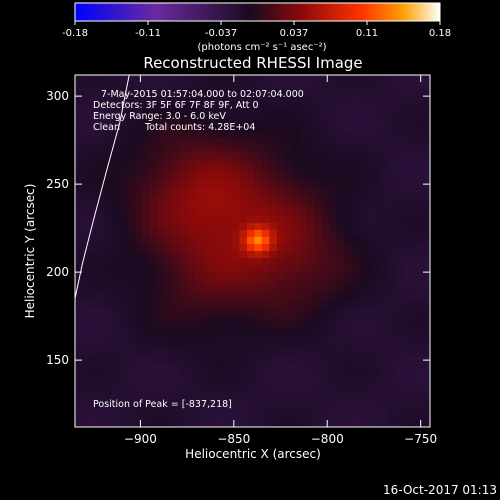 The width and height of the screenshot is (500, 500). I want to click on annotation-peak-position: Position of Peak = [-837,218], so click(162, 404).